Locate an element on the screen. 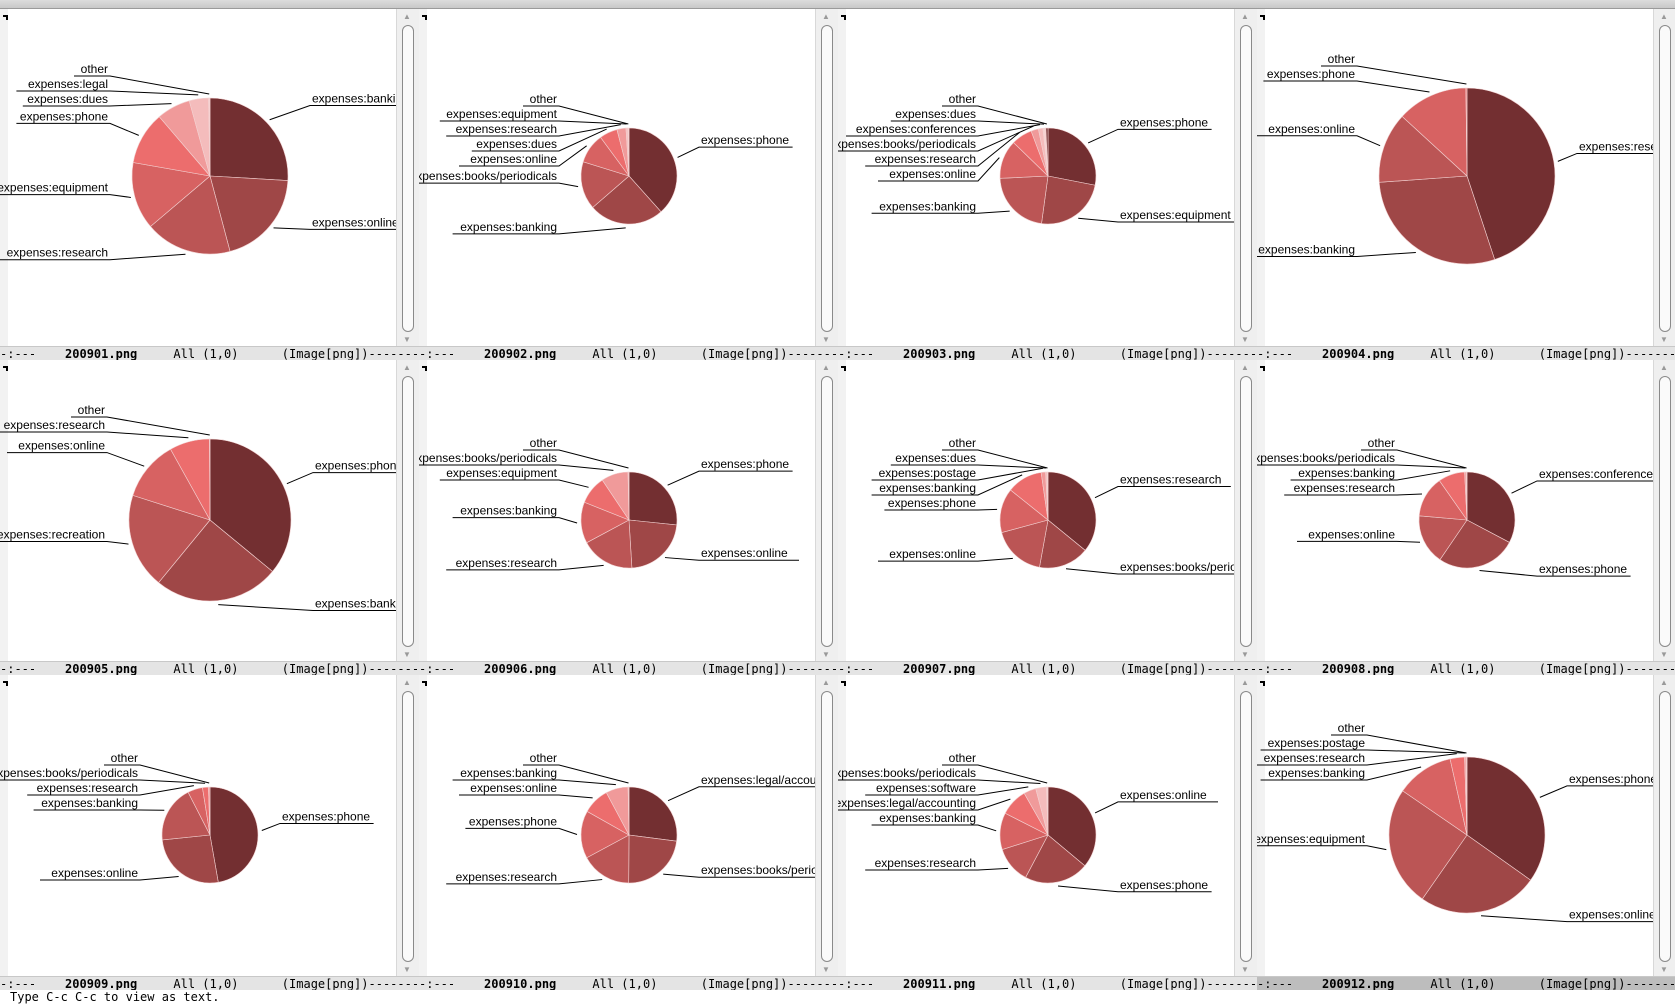  slice-label: expenses:equipment is located at coordinates (1311, 839).